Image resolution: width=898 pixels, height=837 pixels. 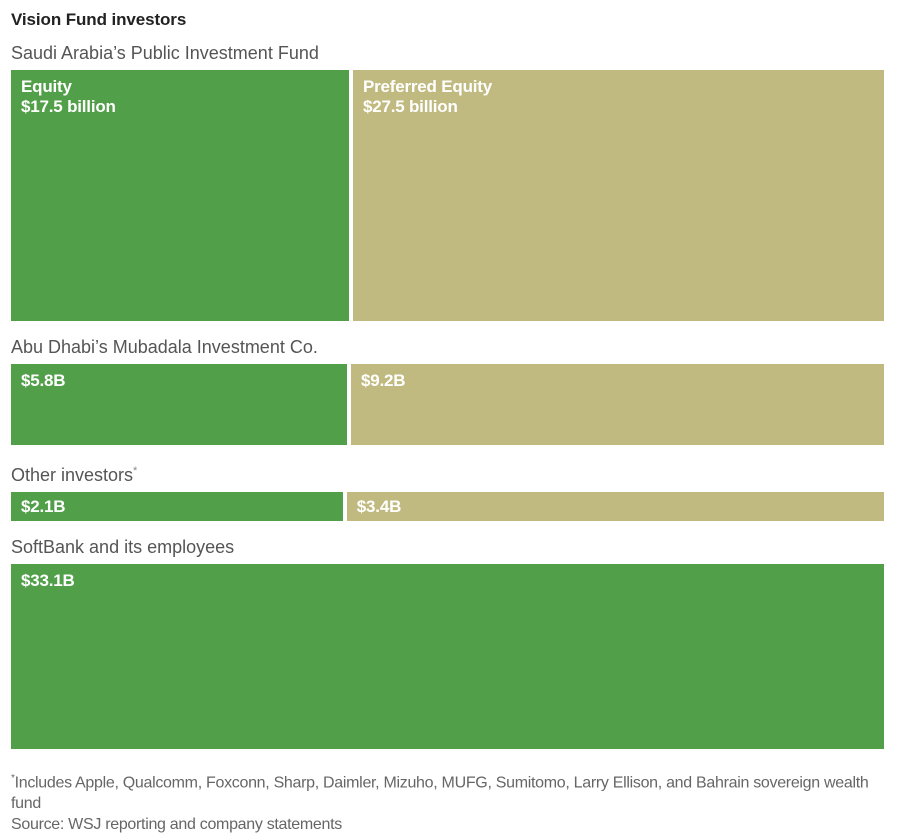 What do you see at coordinates (43, 380) in the screenshot?
I see `segment-value-label: $5.8B` at bounding box center [43, 380].